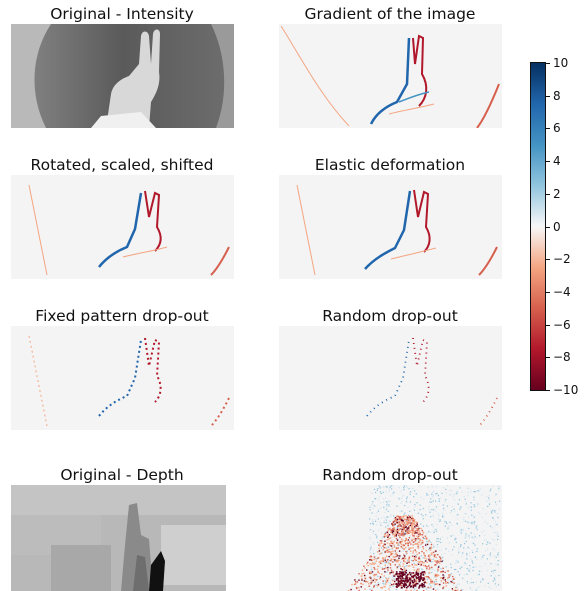 Image resolution: width=585 pixels, height=591 pixels. What do you see at coordinates (122, 227) in the screenshot?
I see `image-rotated` at bounding box center [122, 227].